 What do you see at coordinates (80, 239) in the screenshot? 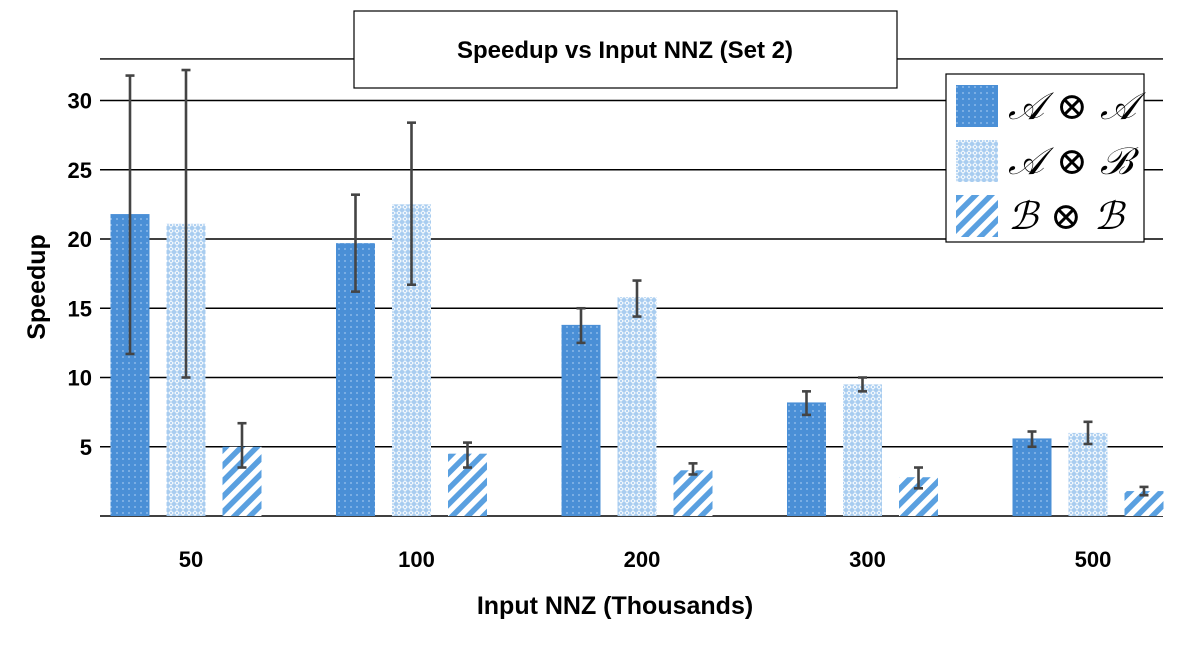
I see `y-tick-label: 20` at bounding box center [80, 239].